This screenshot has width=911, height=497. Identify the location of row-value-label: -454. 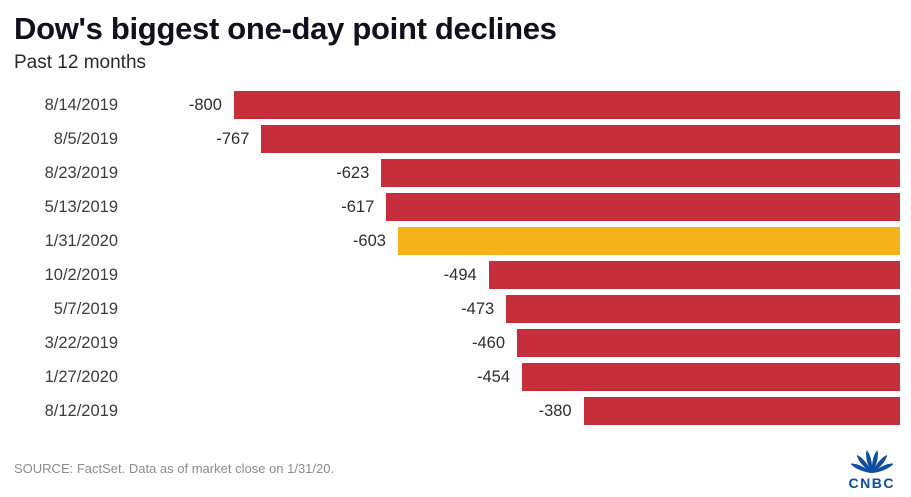
(493, 377).